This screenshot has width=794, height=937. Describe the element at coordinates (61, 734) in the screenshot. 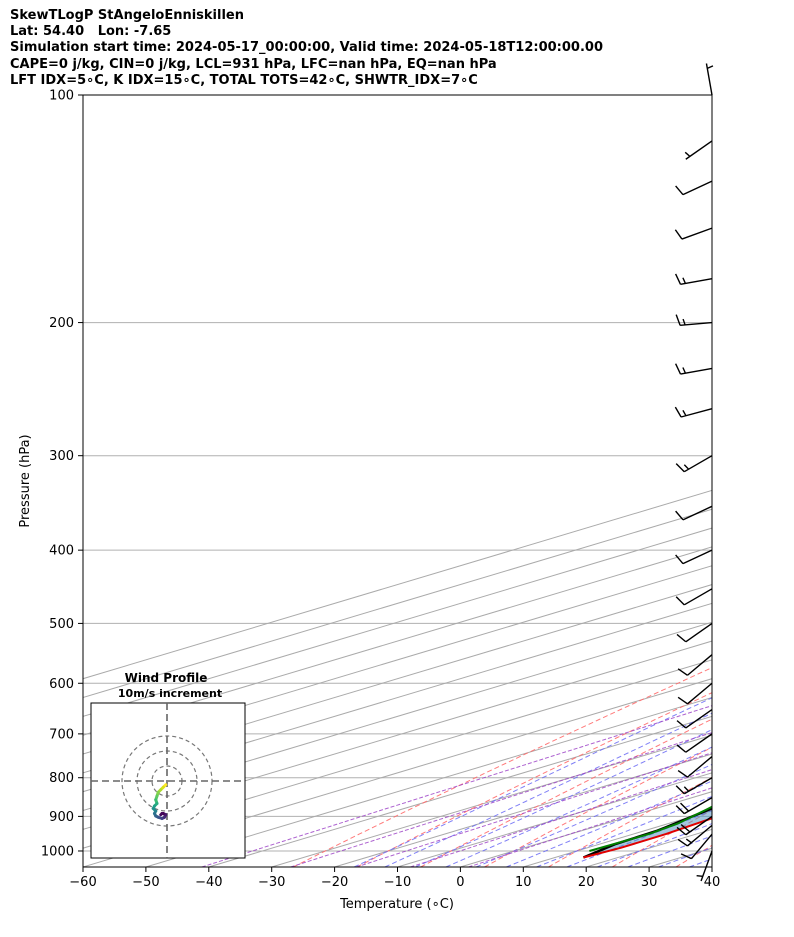

I see `y-tick-label: 700` at that location.